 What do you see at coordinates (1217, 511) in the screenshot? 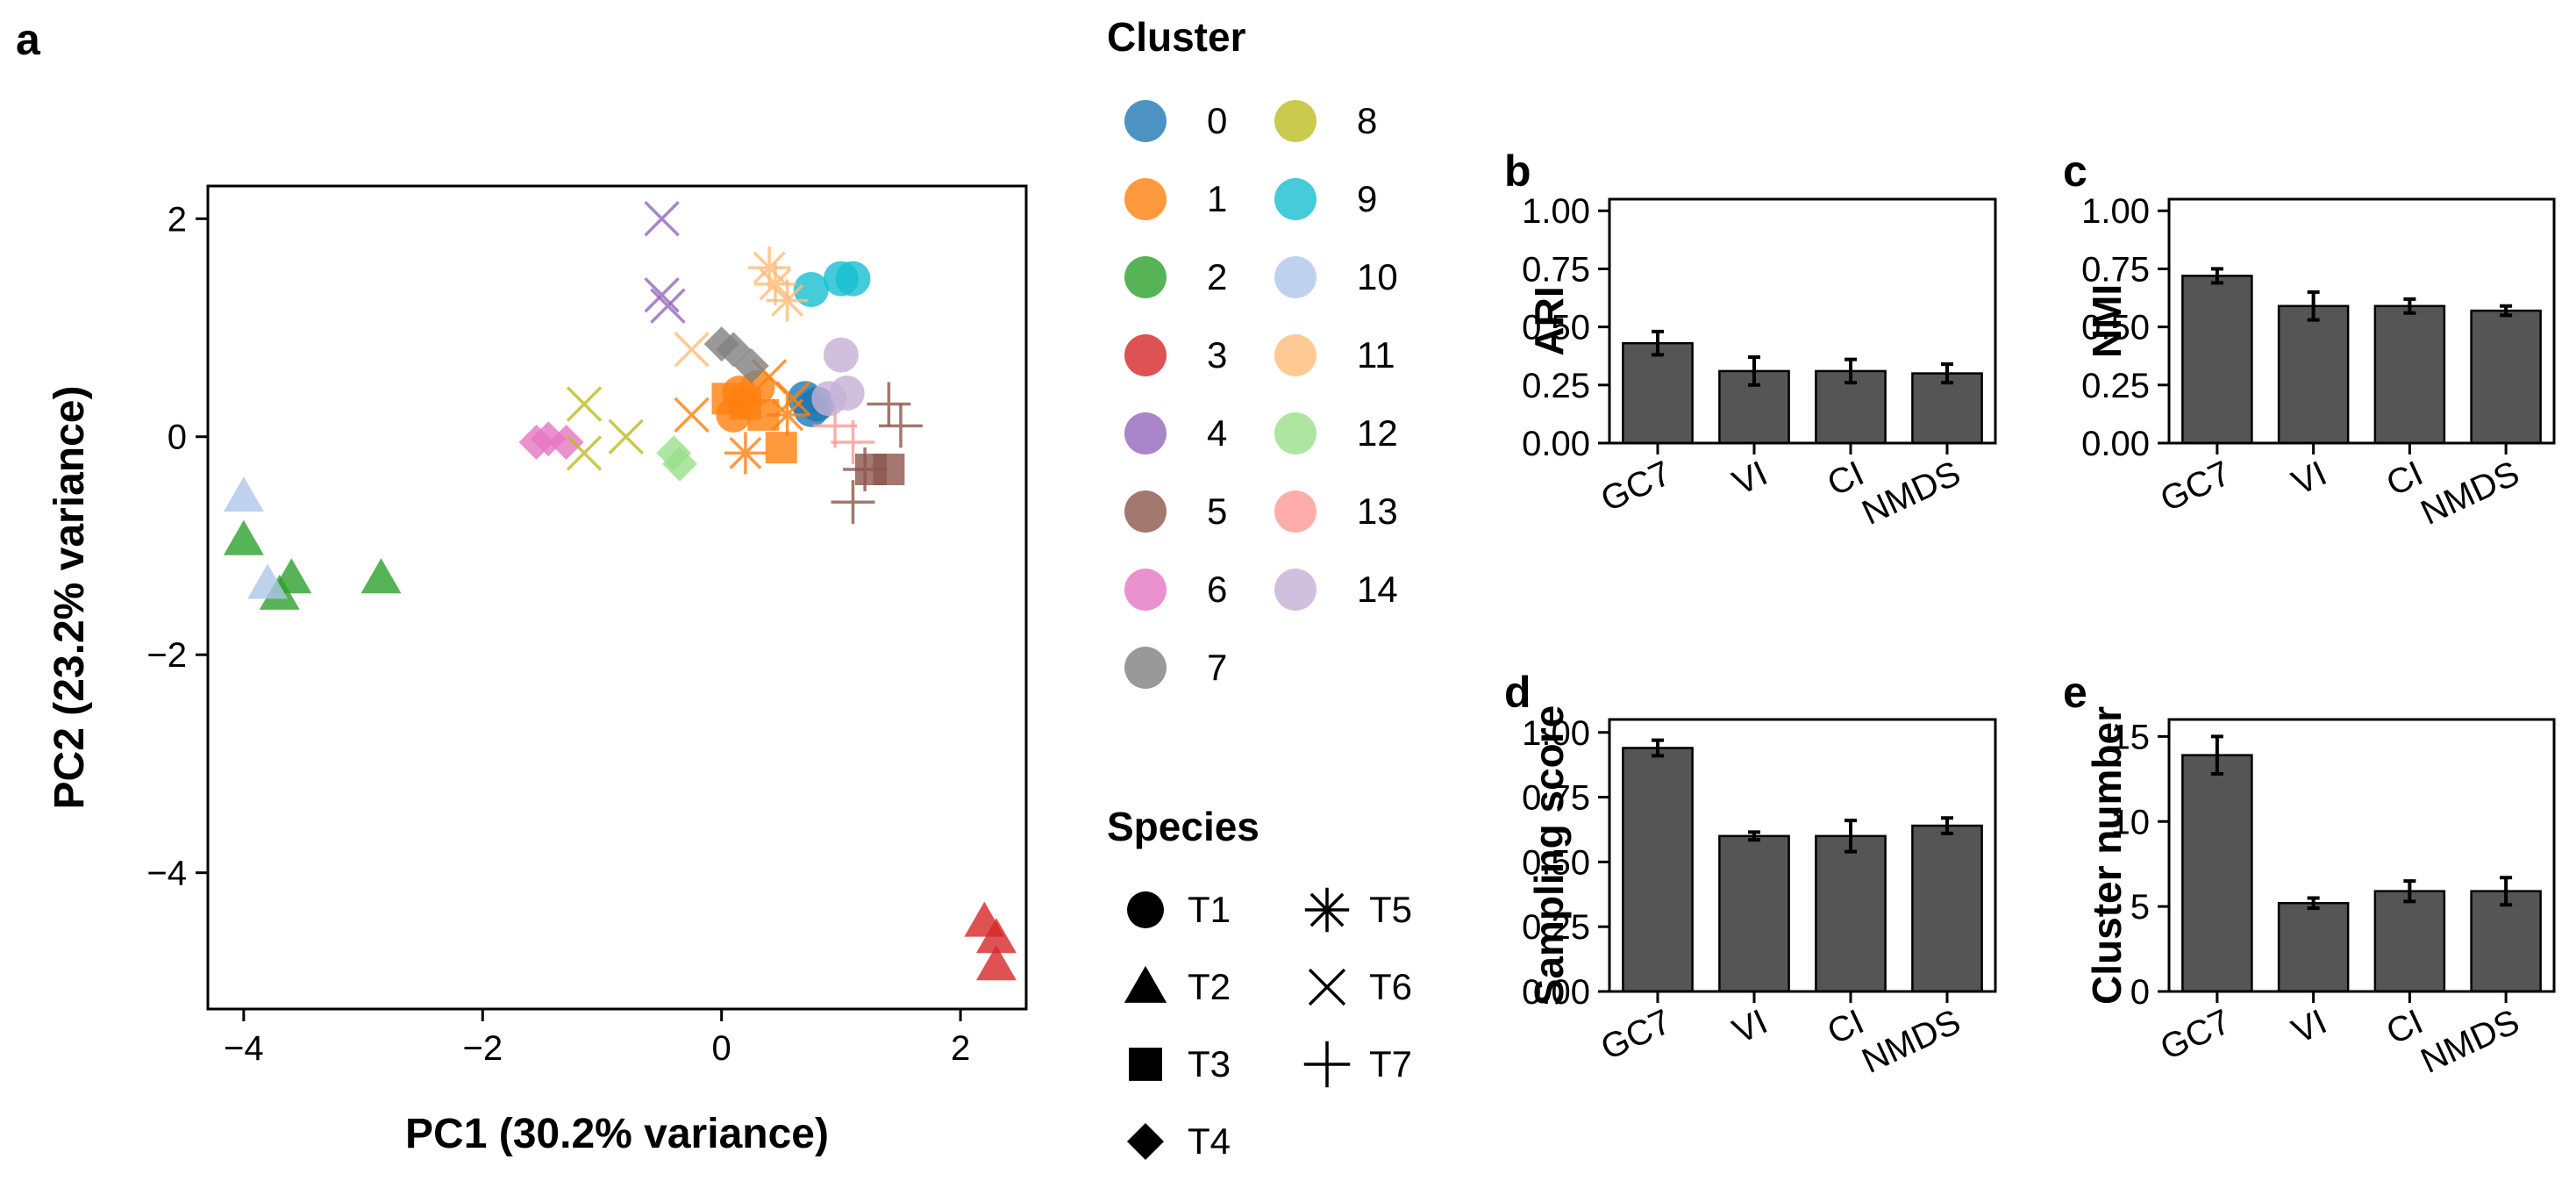
I see `cluster-legend-label-5: 5` at bounding box center [1217, 511].